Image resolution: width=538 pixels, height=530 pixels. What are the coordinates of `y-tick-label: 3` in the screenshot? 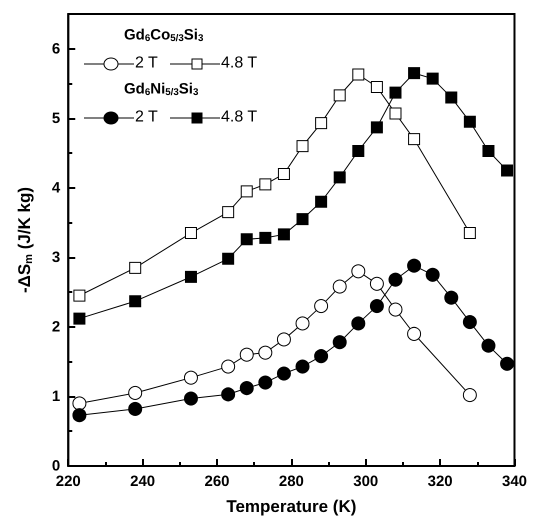 It's located at (56, 257).